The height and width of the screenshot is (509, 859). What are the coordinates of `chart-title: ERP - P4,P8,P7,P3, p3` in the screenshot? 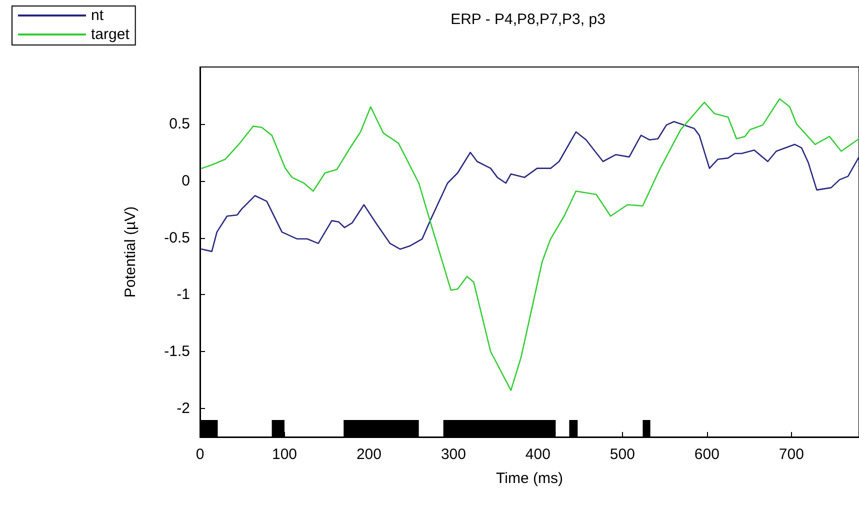 It's located at (528, 19).